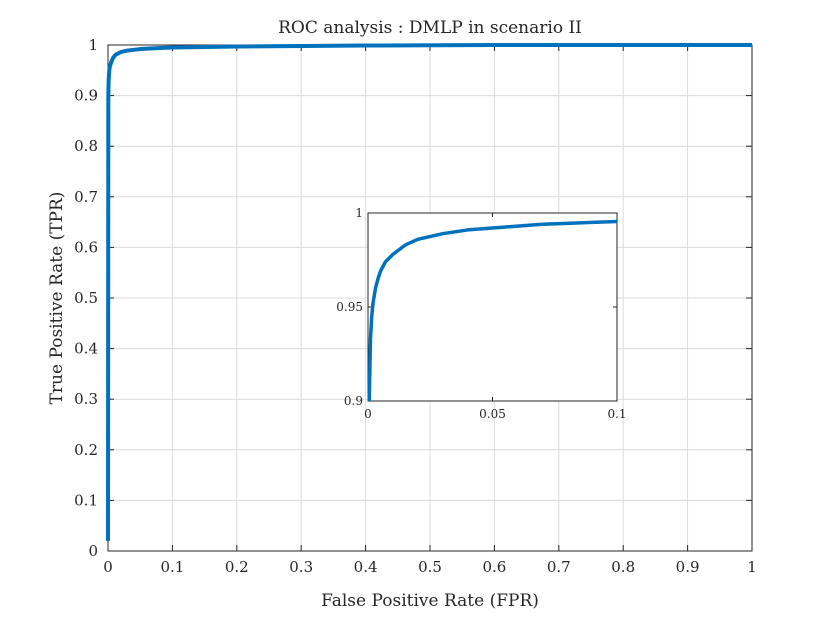 The width and height of the screenshot is (830, 628). I want to click on inset-y-tick-label: 1, so click(359, 213).